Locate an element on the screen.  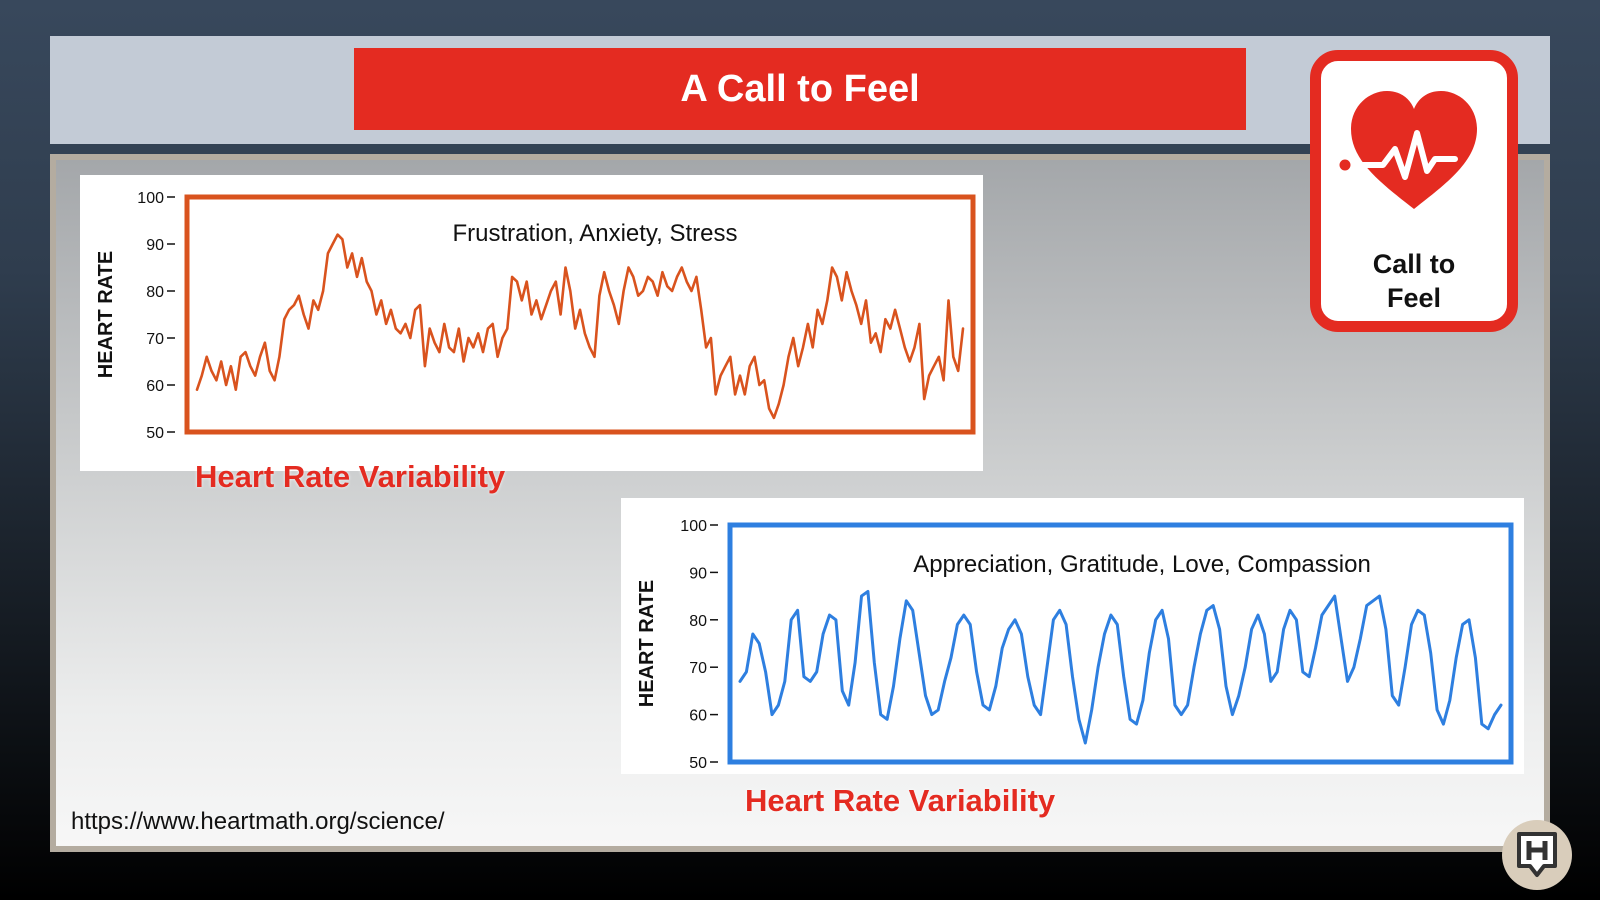
stress-chart-series-line is located at coordinates (580, 326).